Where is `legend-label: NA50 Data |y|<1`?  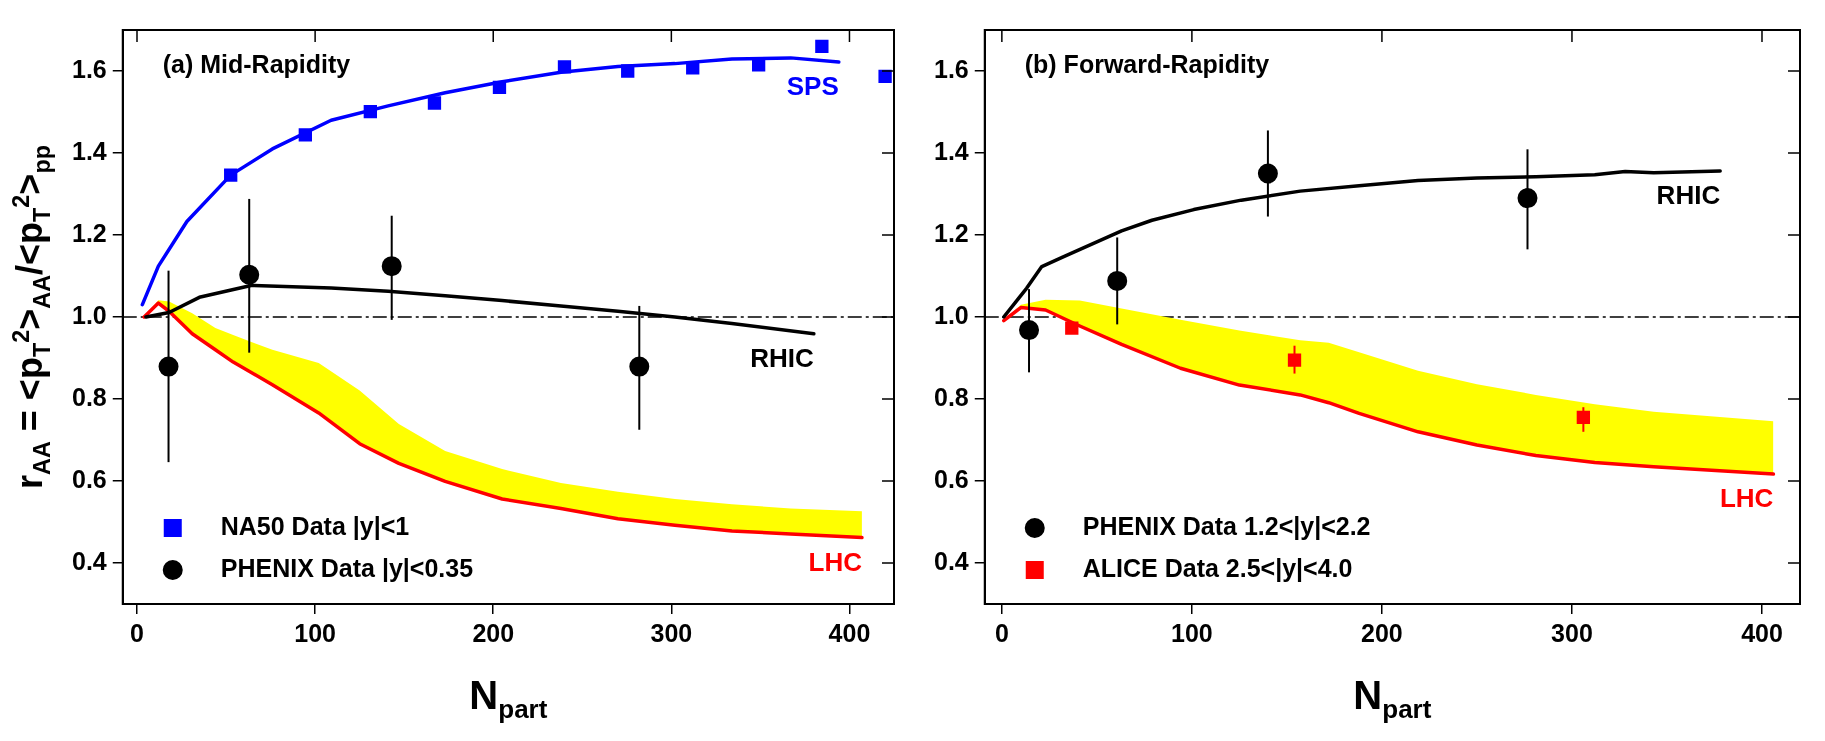
legend-label: NA50 Data |y|<1 is located at coordinates (315, 525).